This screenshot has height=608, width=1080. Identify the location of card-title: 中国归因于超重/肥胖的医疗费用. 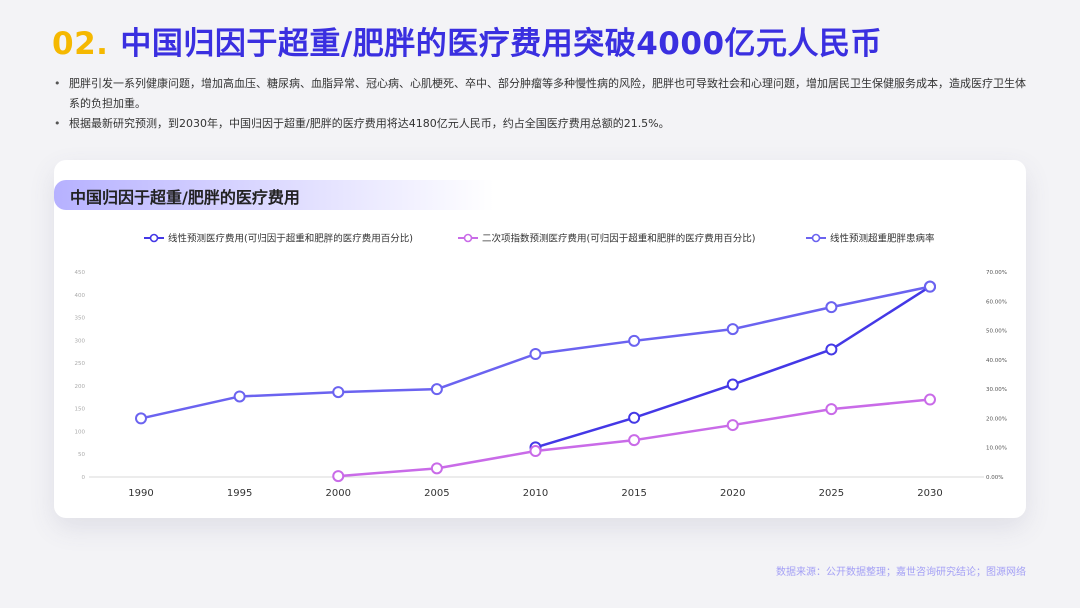
(185, 197).